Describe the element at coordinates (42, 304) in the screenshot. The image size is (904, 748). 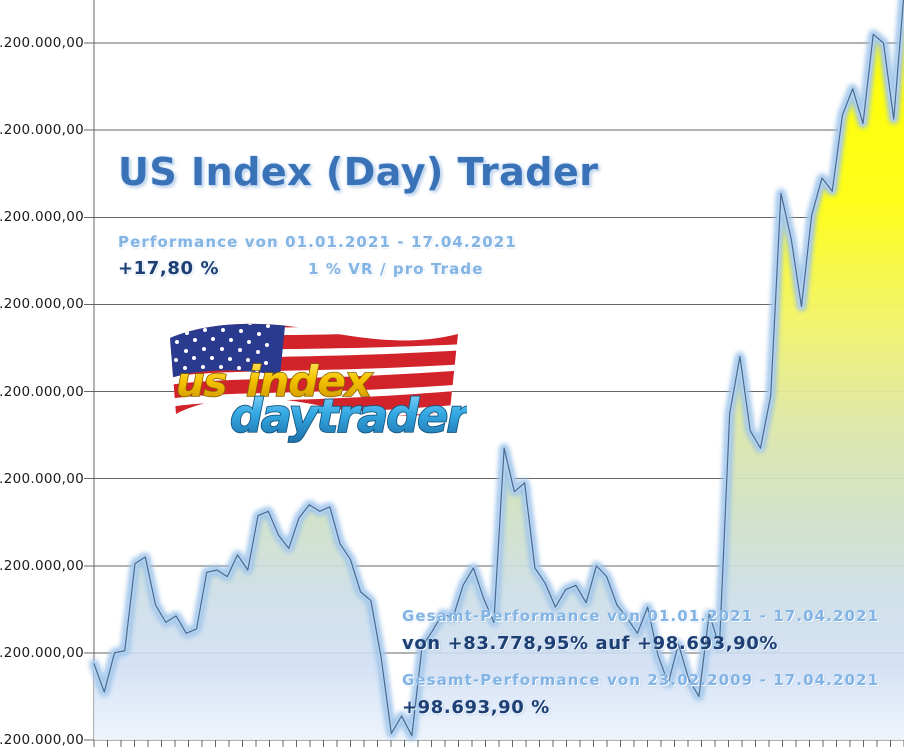
I see `y-axis-tick-label: 92.200.000,00` at that location.